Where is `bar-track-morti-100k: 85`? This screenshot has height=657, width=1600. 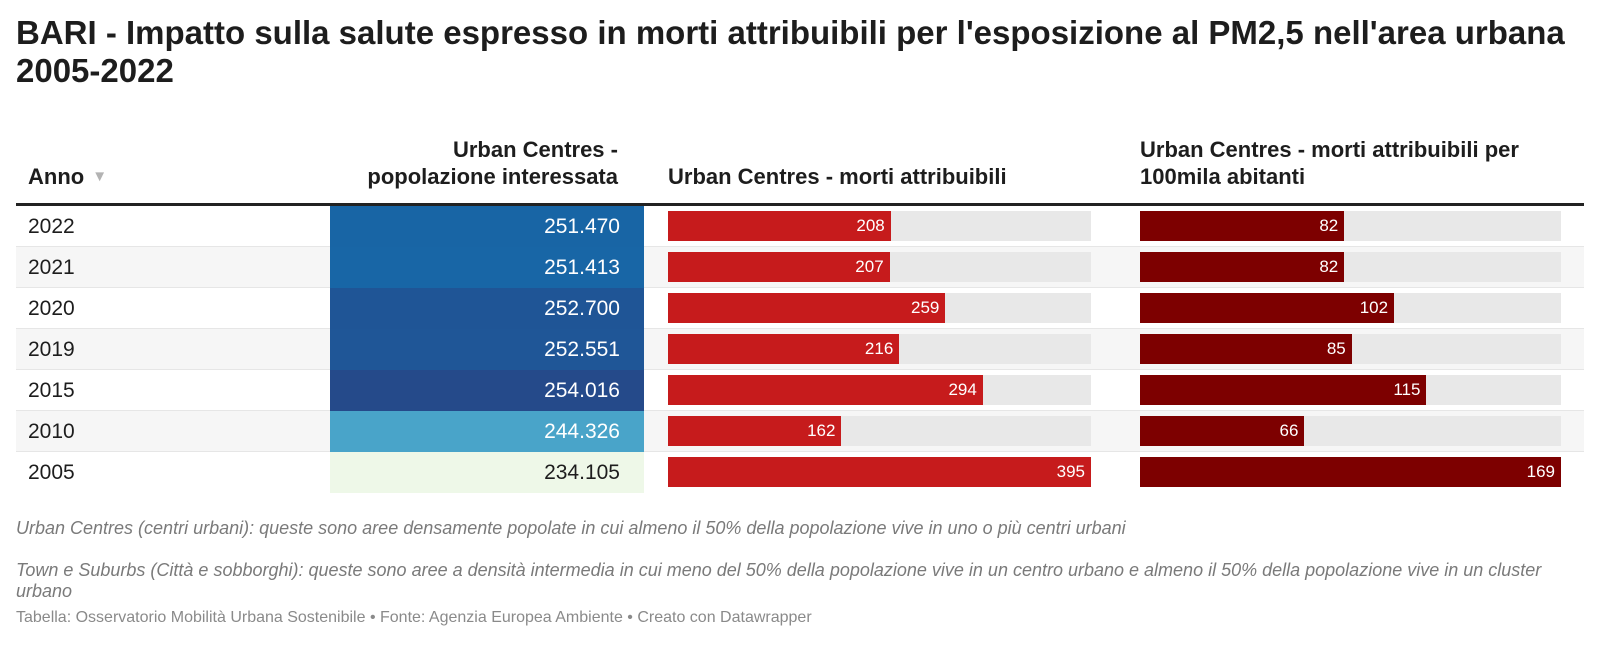 bar-track-morti-100k: 85 is located at coordinates (1350, 349).